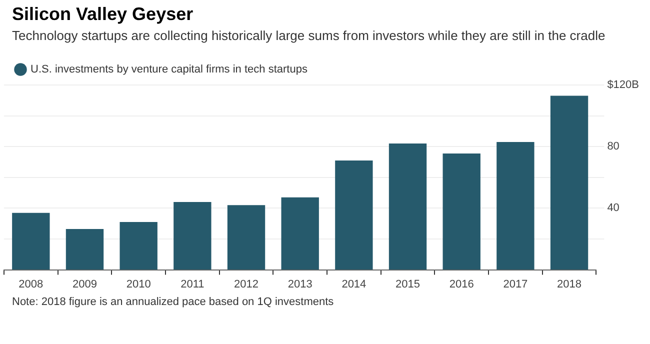 The image size is (650, 344). I want to click on x-tick-label: 2015, so click(408, 284).